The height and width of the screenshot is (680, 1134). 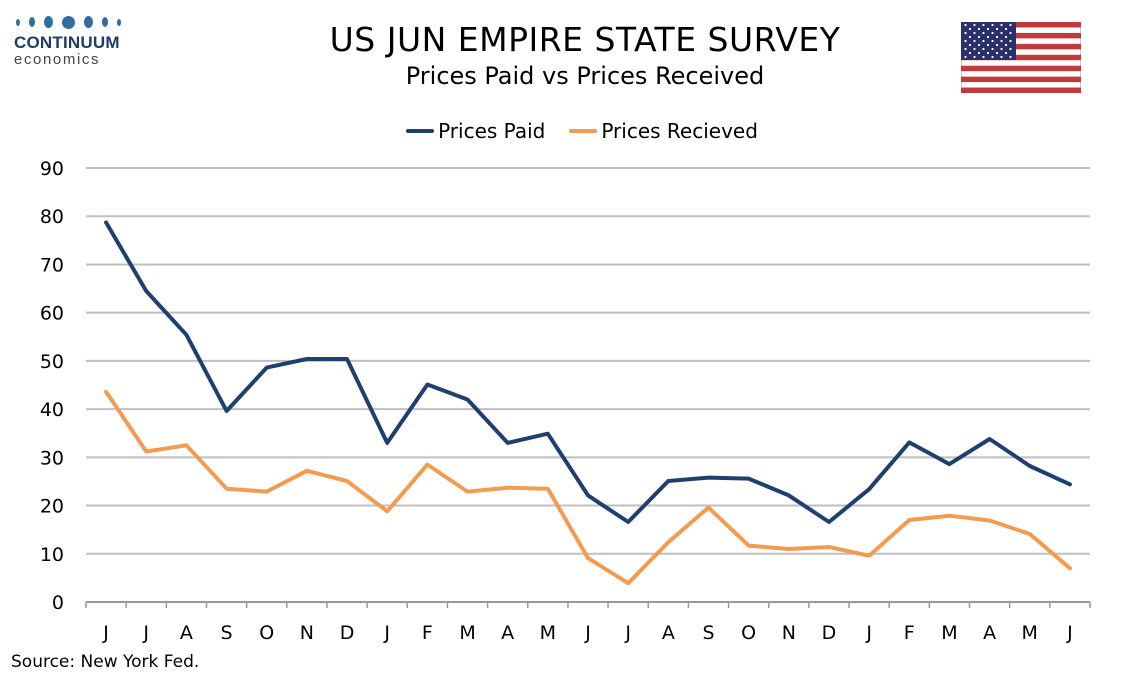 I want to click on legend-swatch-prices-paid, so click(x=420, y=131).